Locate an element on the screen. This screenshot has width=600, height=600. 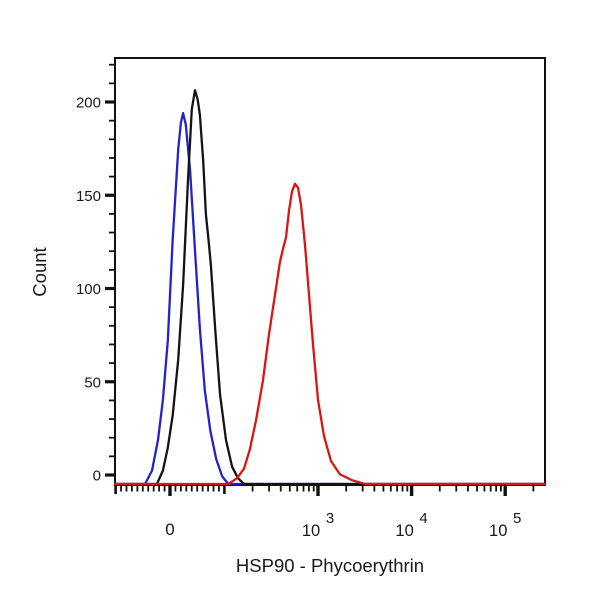
y-axis-ticks is located at coordinates (110, 270).